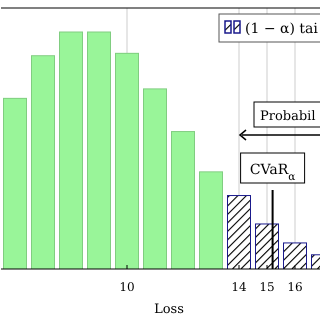  What do you see at coordinates (288, 116) in the screenshot?
I see `annotation: Probabil` at bounding box center [288, 116].